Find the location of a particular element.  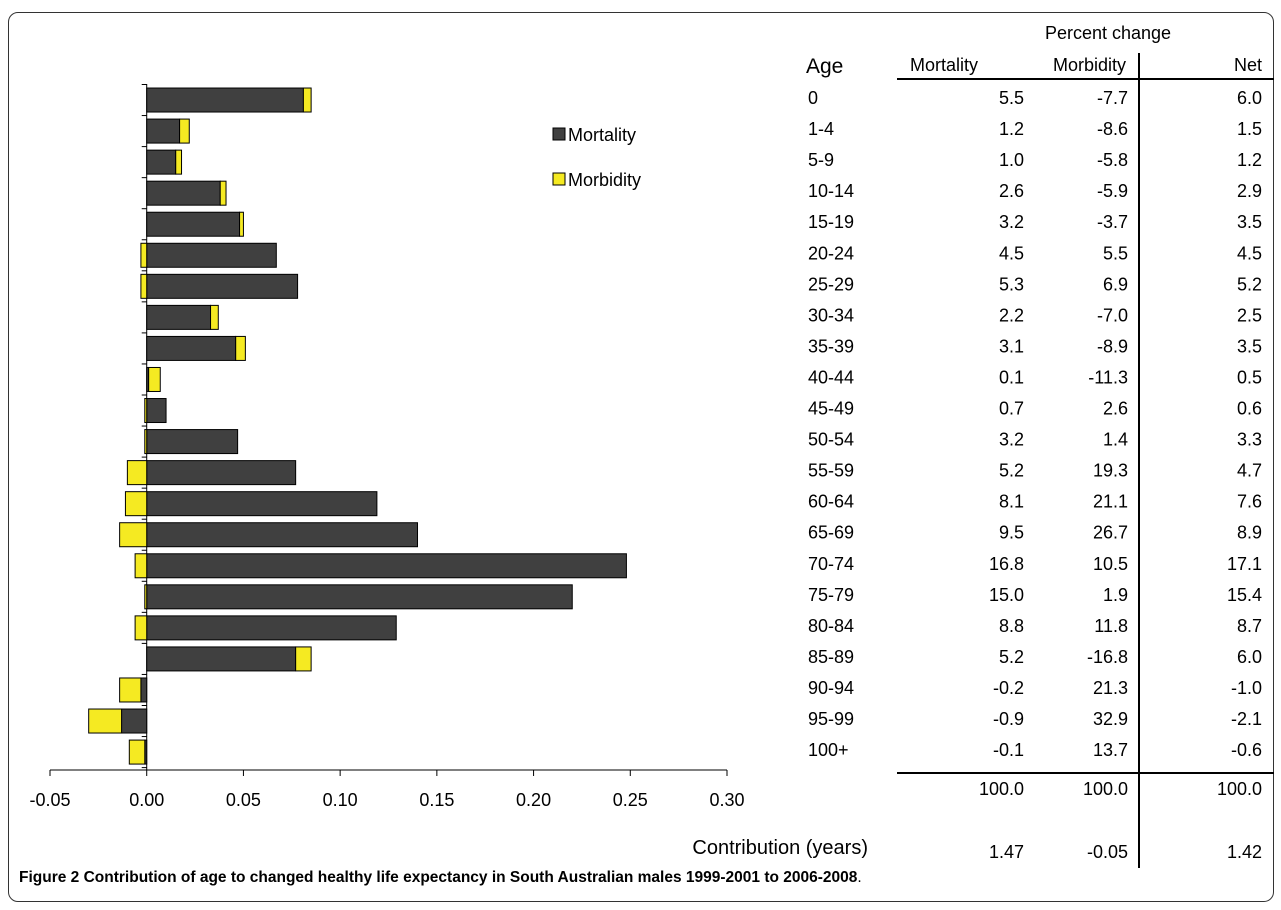

table-cell-age: 55-59 is located at coordinates (831, 471).